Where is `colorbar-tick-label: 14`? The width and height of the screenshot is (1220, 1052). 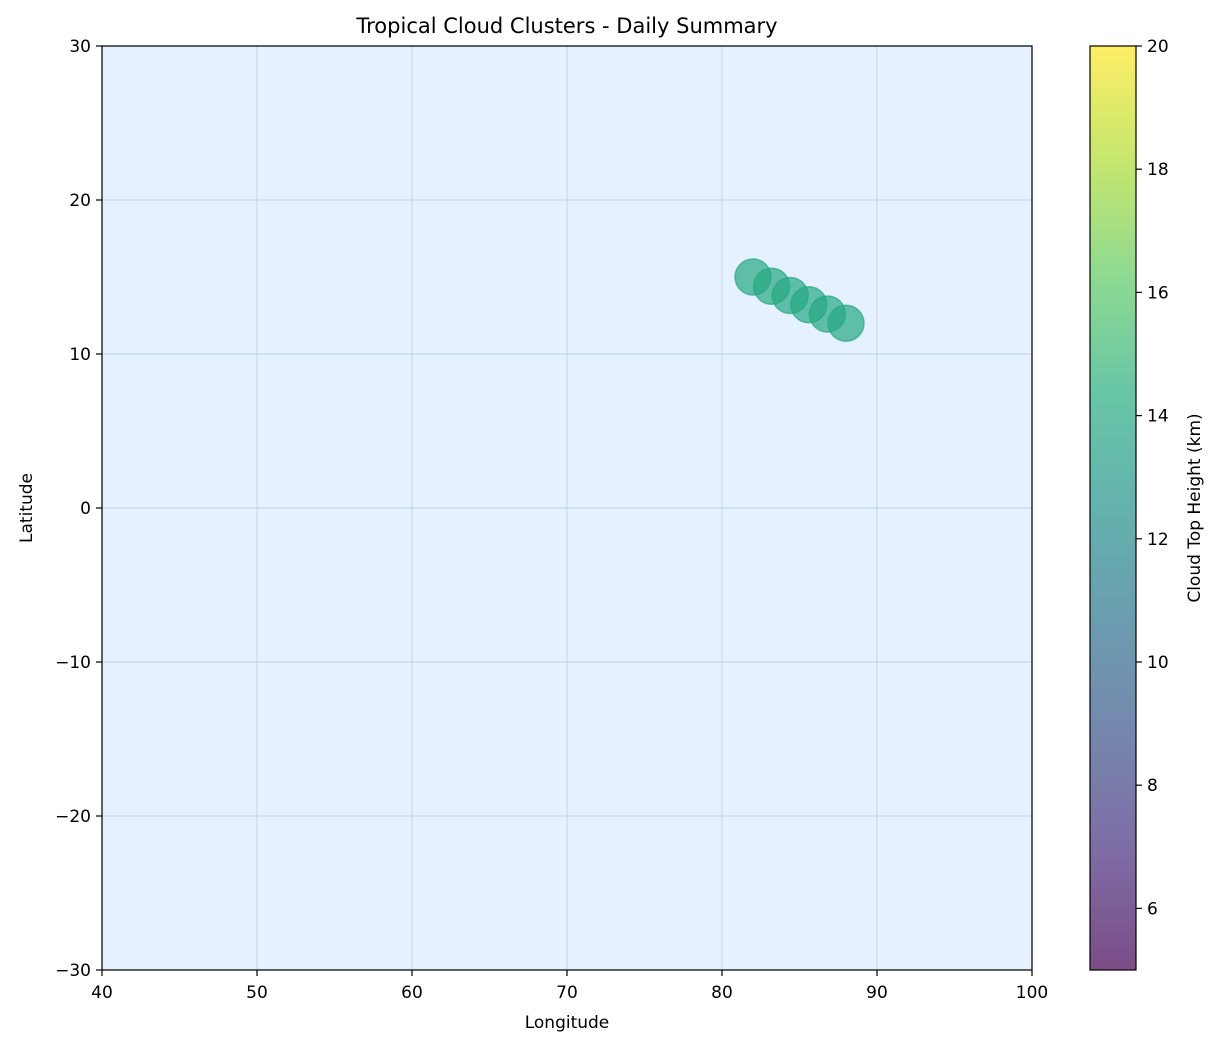
colorbar-tick-label: 14 is located at coordinates (1158, 417).